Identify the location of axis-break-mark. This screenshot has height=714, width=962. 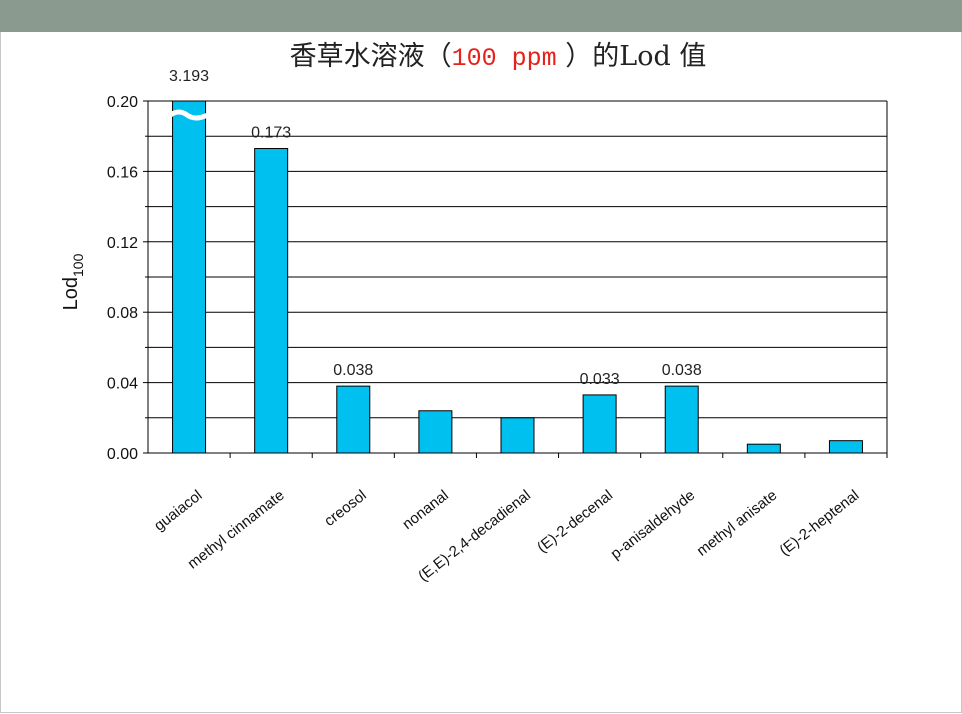
(189, 115).